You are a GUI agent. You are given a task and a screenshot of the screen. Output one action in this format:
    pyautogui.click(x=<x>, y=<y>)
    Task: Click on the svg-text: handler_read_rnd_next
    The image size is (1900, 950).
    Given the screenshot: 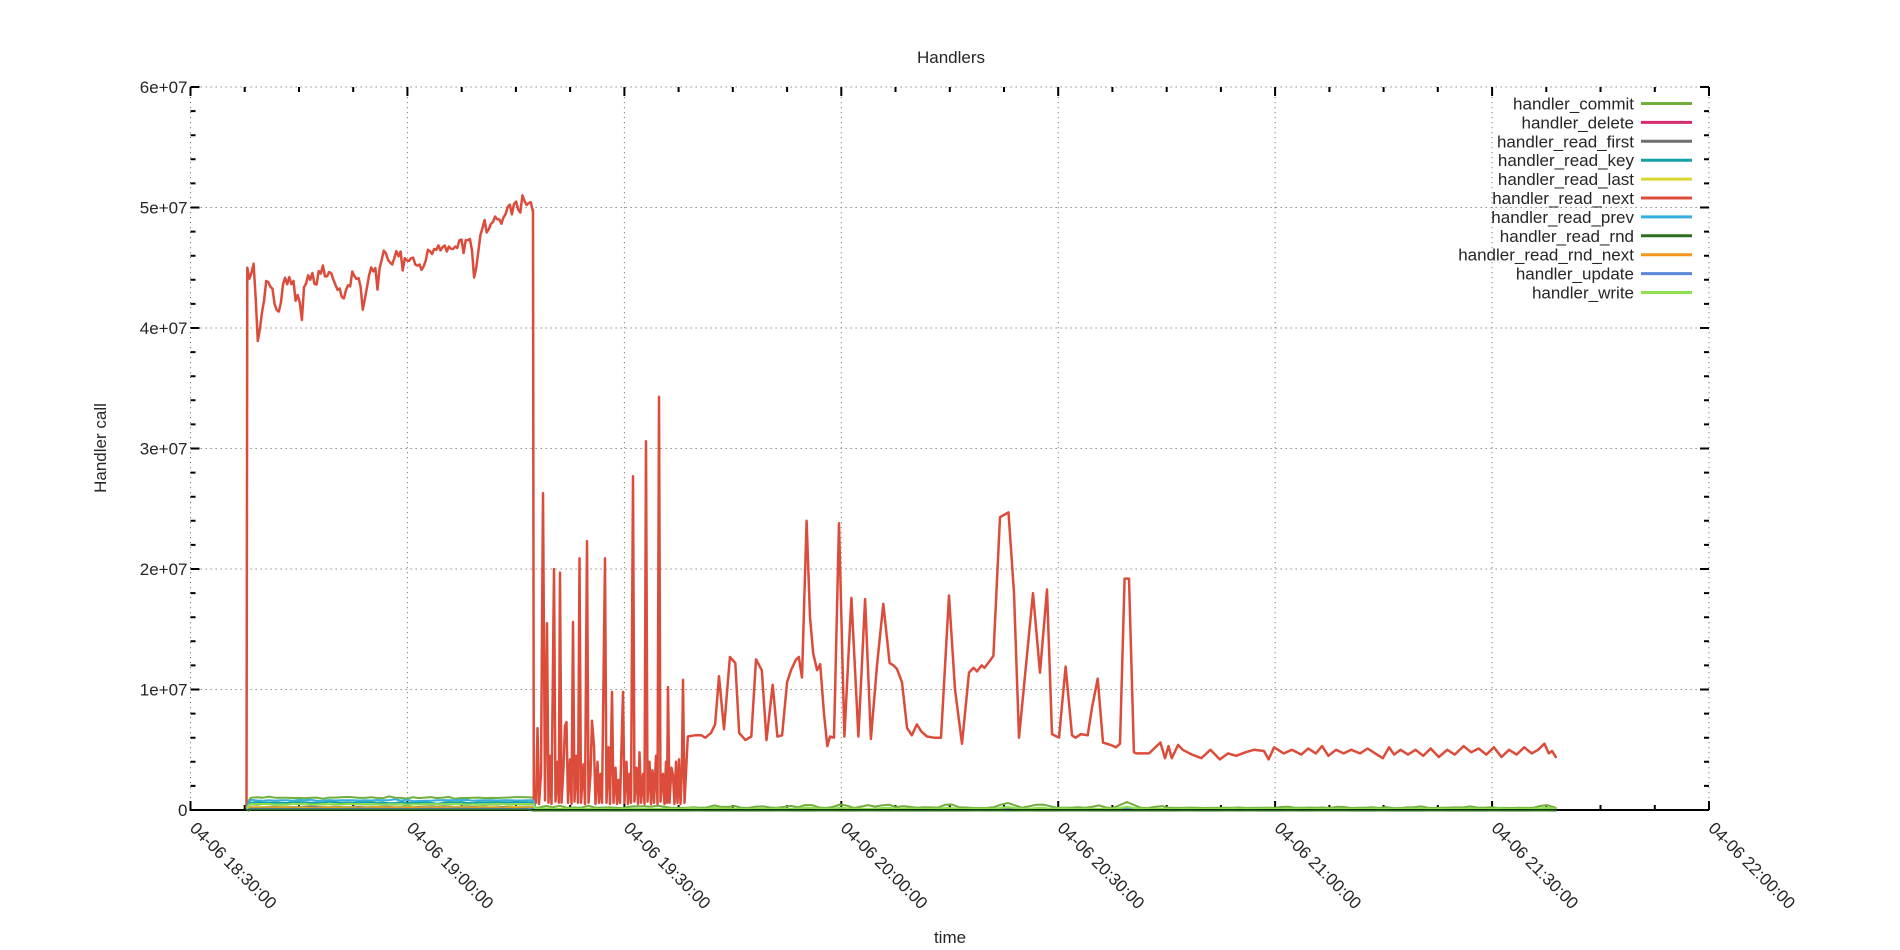 What is the action you would take?
    pyautogui.click(x=1546, y=255)
    